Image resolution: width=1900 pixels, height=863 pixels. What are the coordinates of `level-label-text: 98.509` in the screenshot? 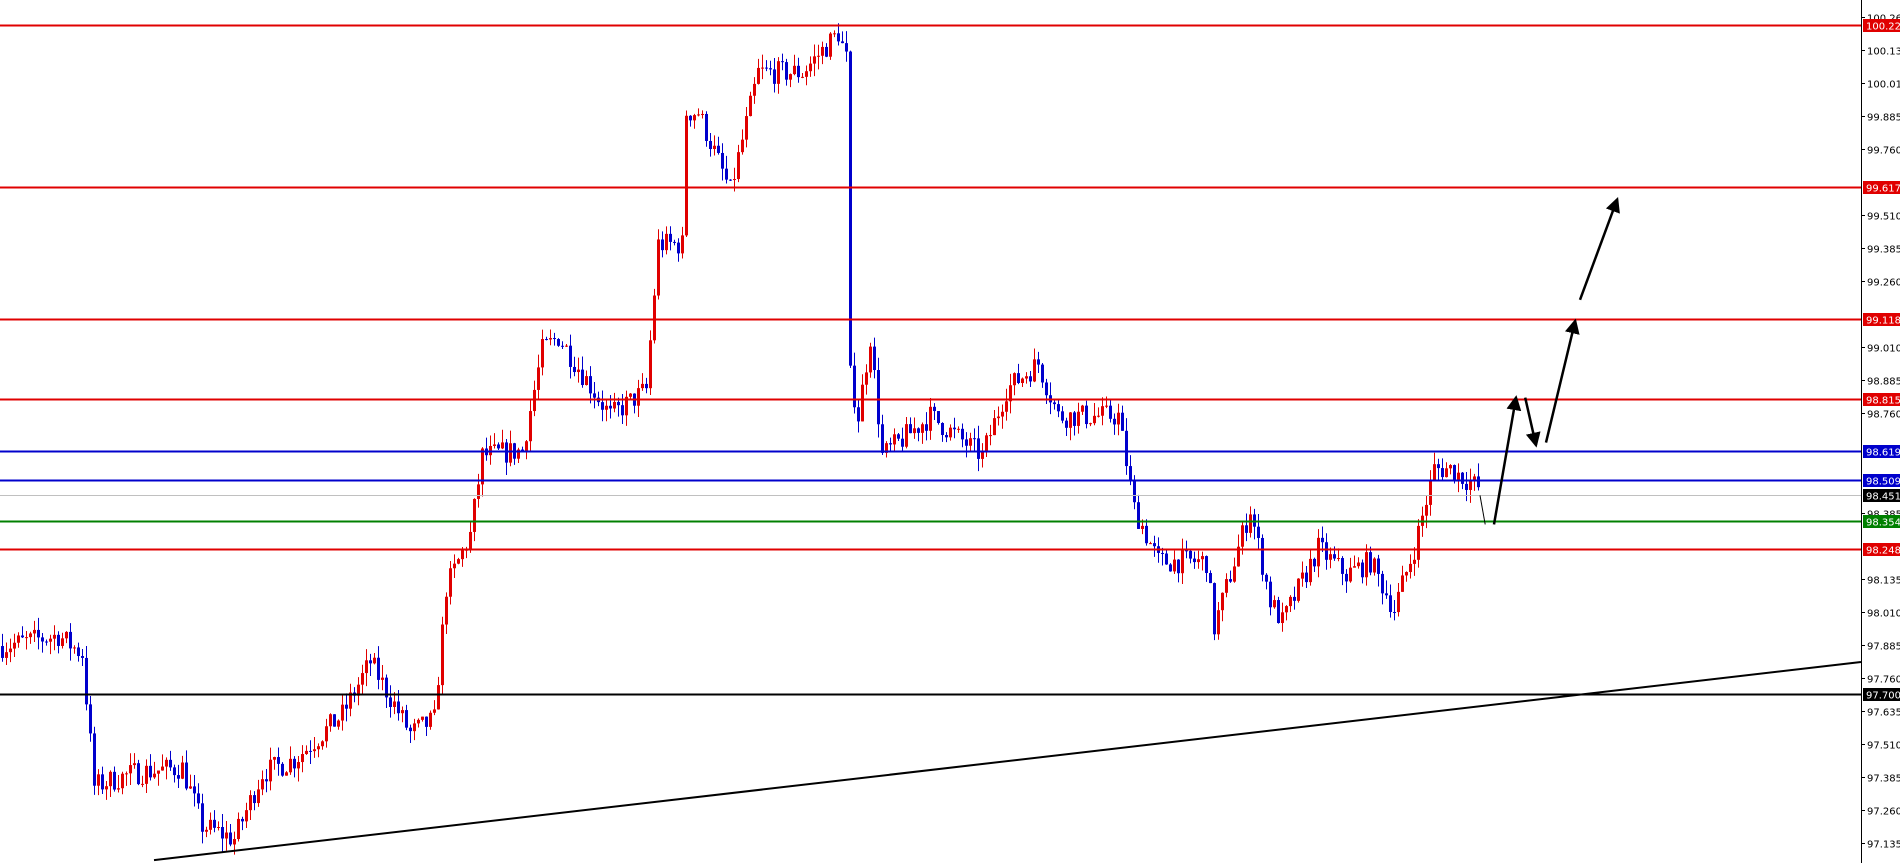 It's located at (1883, 482).